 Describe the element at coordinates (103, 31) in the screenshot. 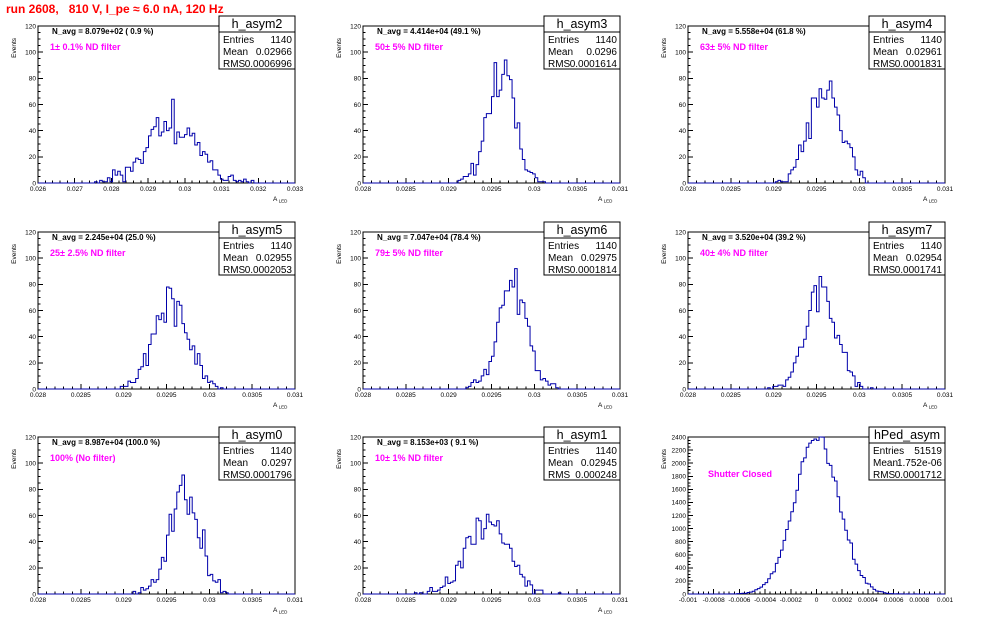

I see `navg-label: N_avg = 8.079e+02 ( 0.9 %)` at that location.